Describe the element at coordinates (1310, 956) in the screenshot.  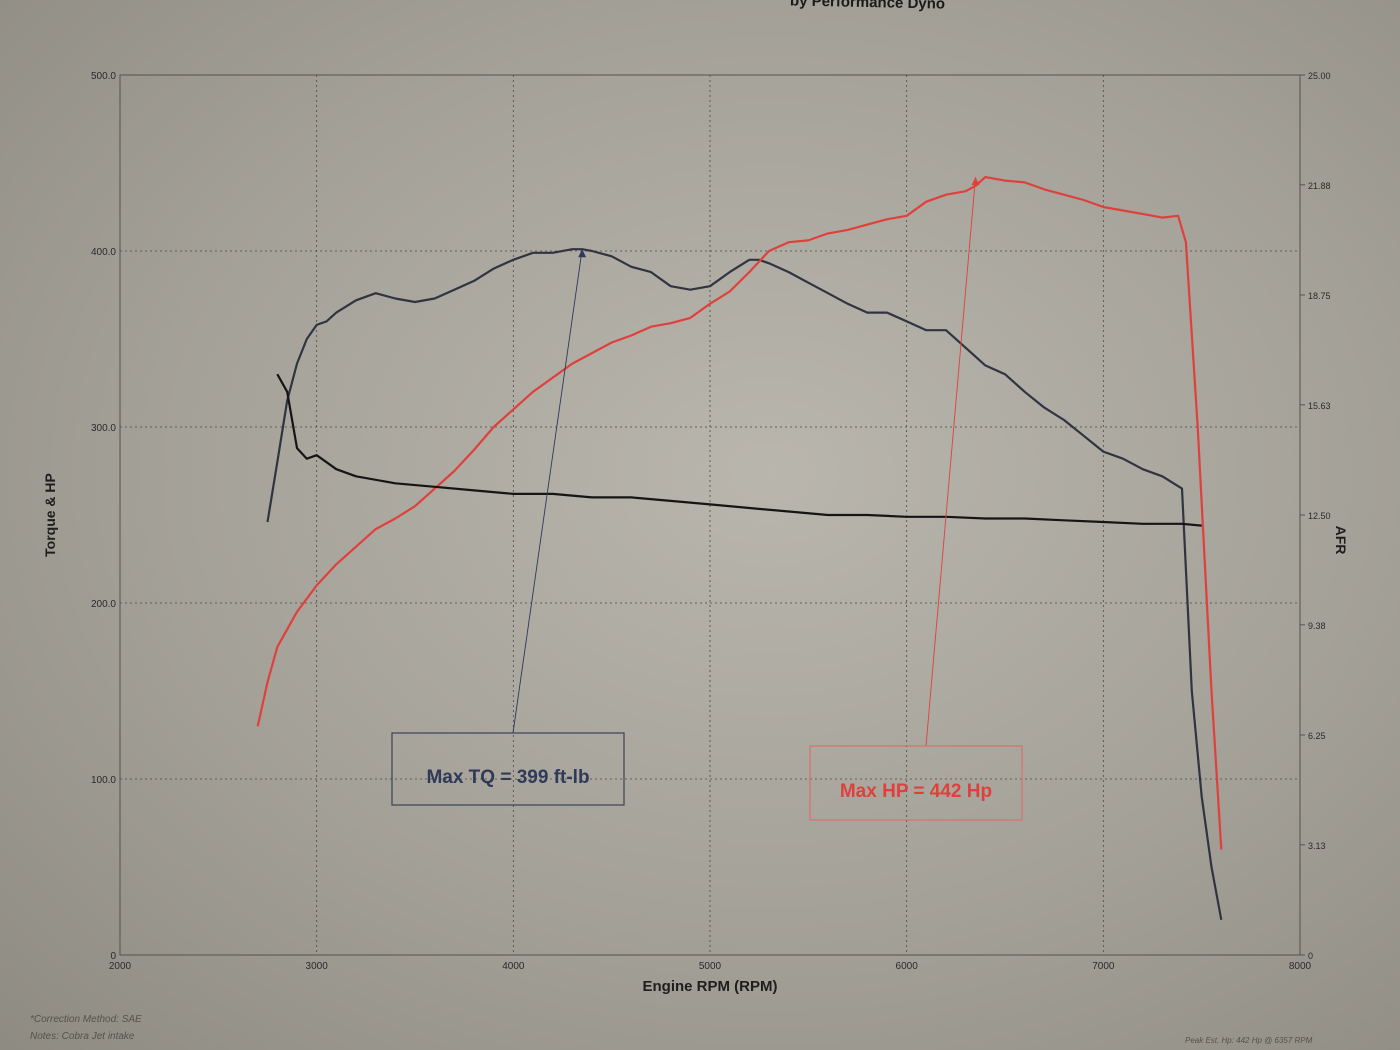
I see `y-right-tick-label: 0` at that location.